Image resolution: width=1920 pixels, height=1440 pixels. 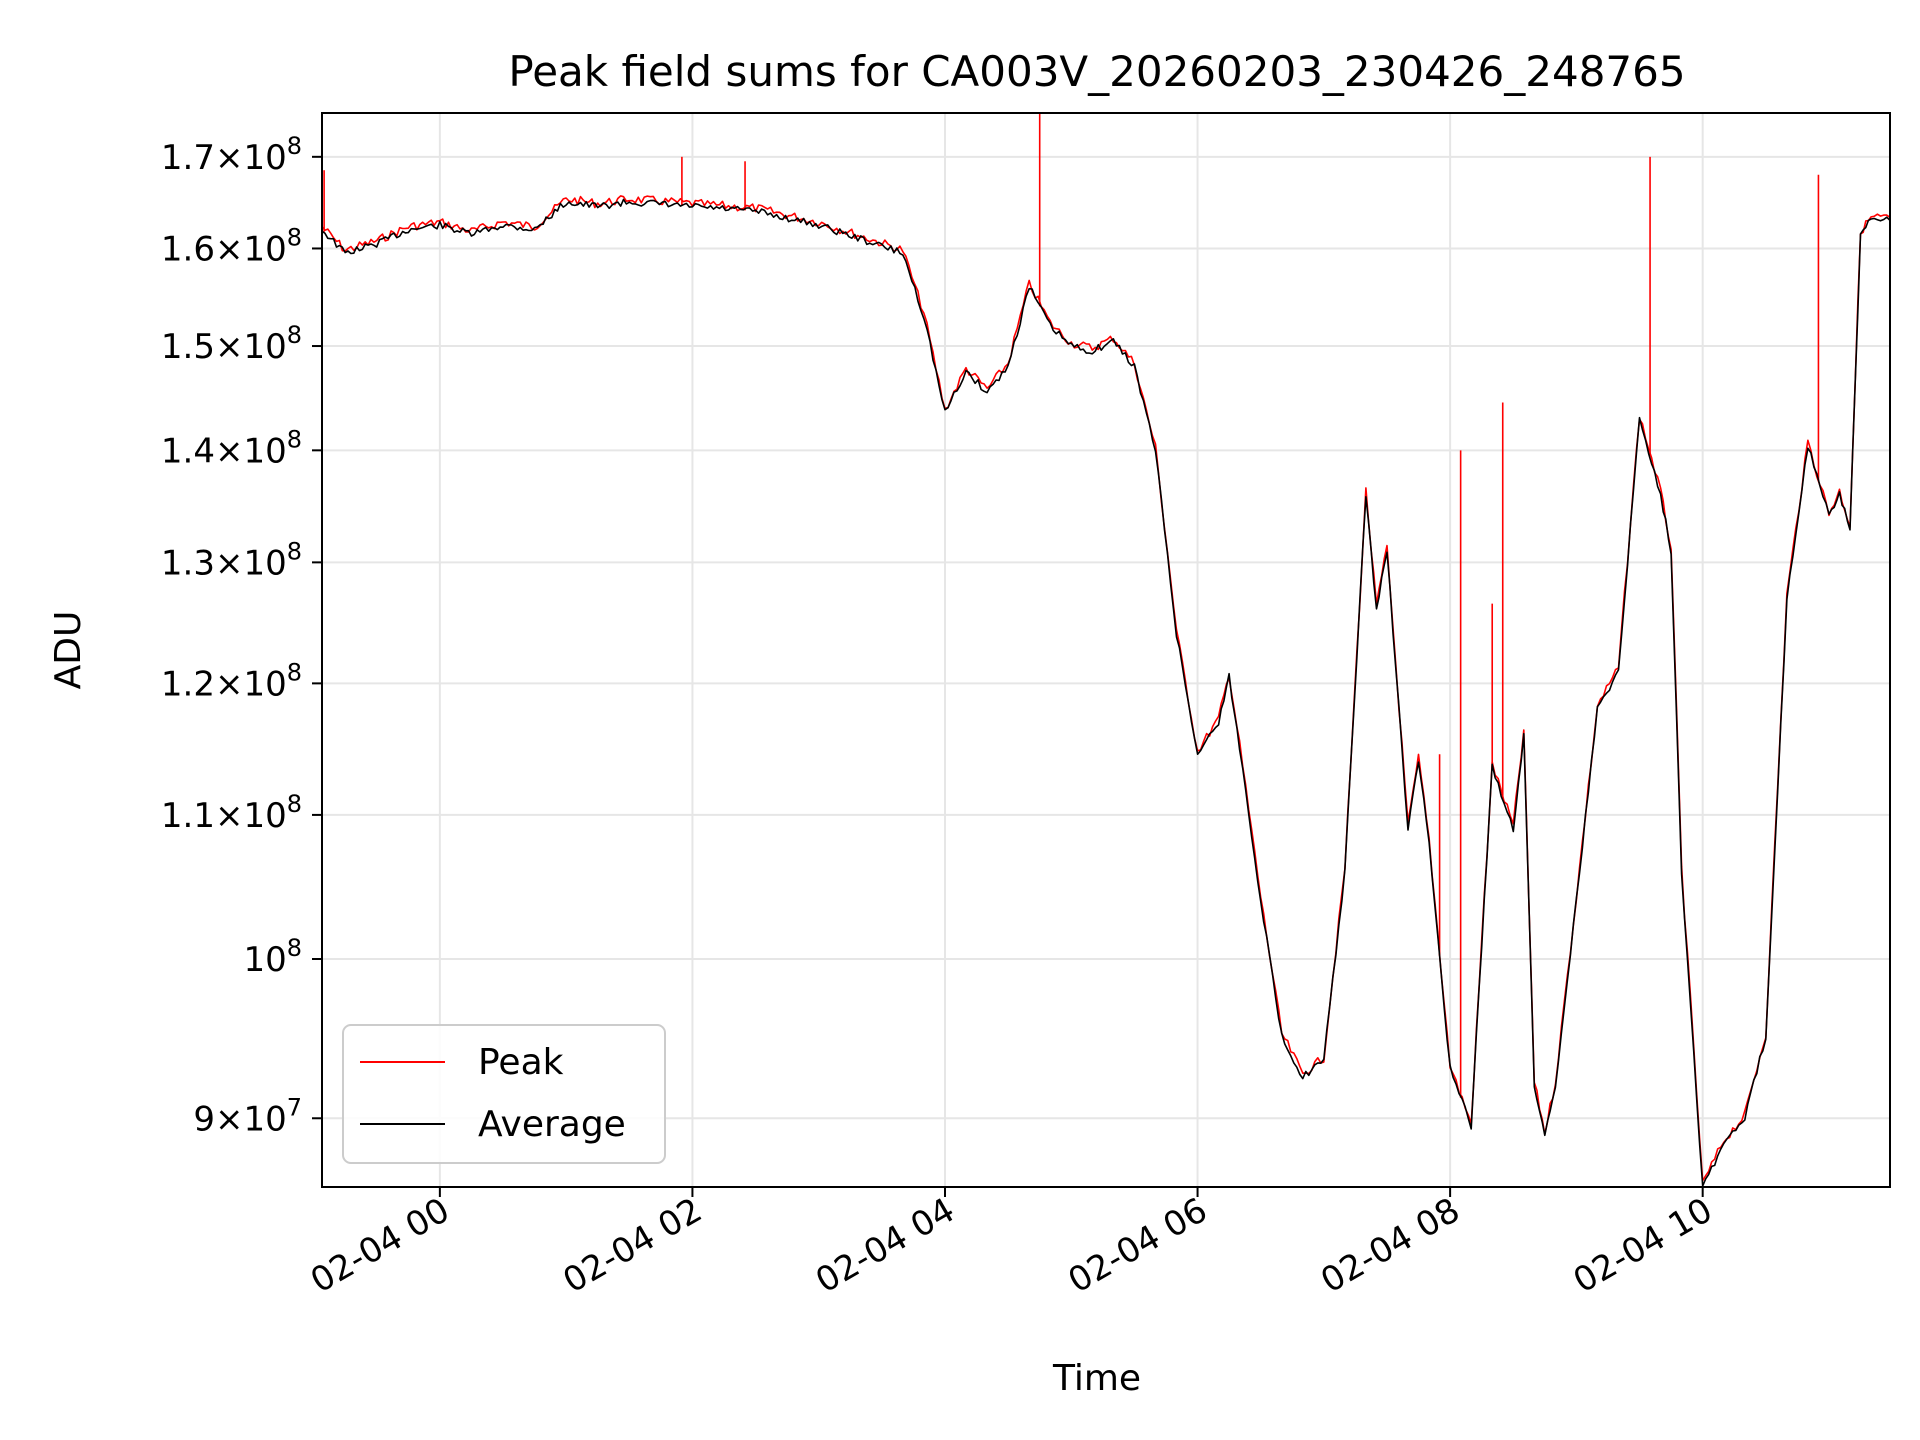 I want to click on legend-box, so click(x=504, y=1094).